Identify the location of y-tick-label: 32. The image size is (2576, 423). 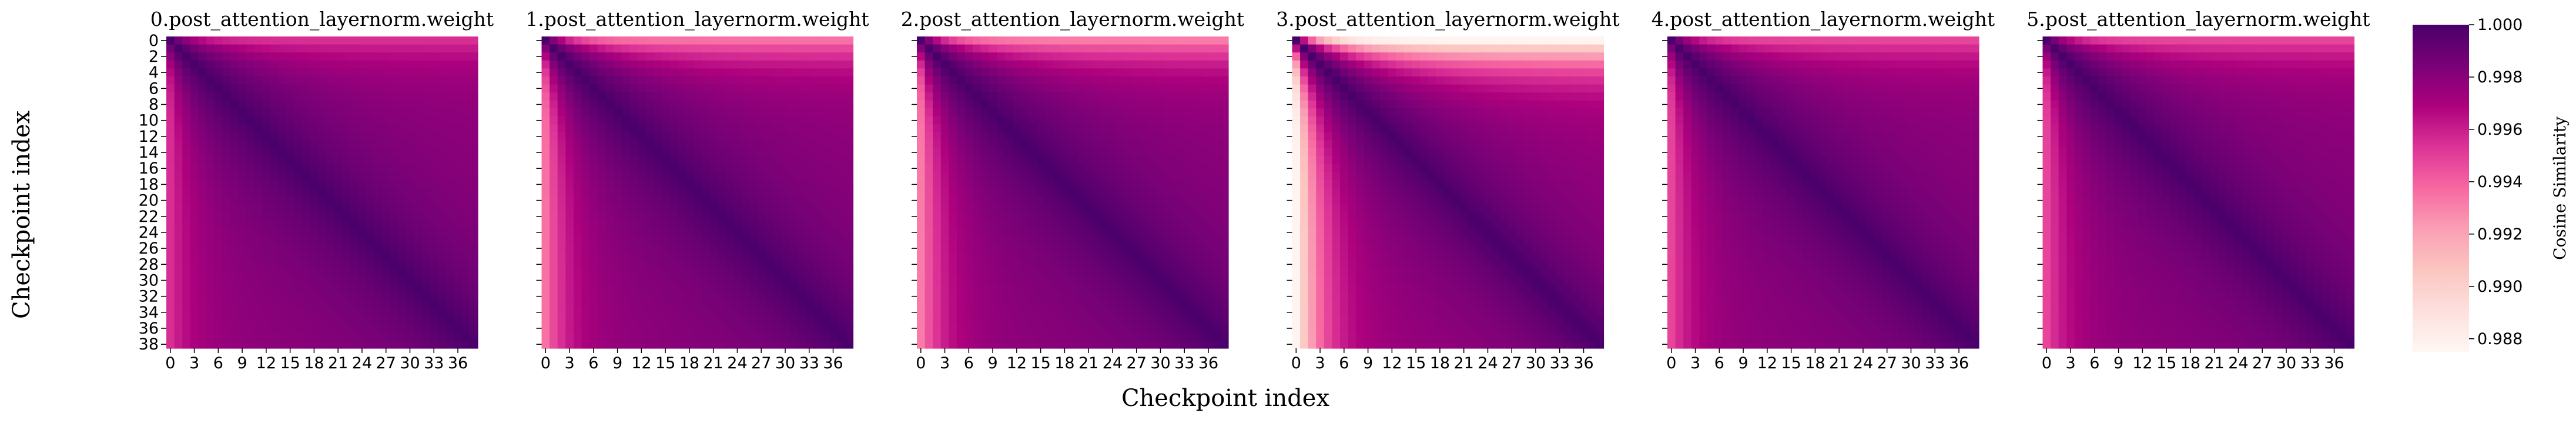
(149, 297).